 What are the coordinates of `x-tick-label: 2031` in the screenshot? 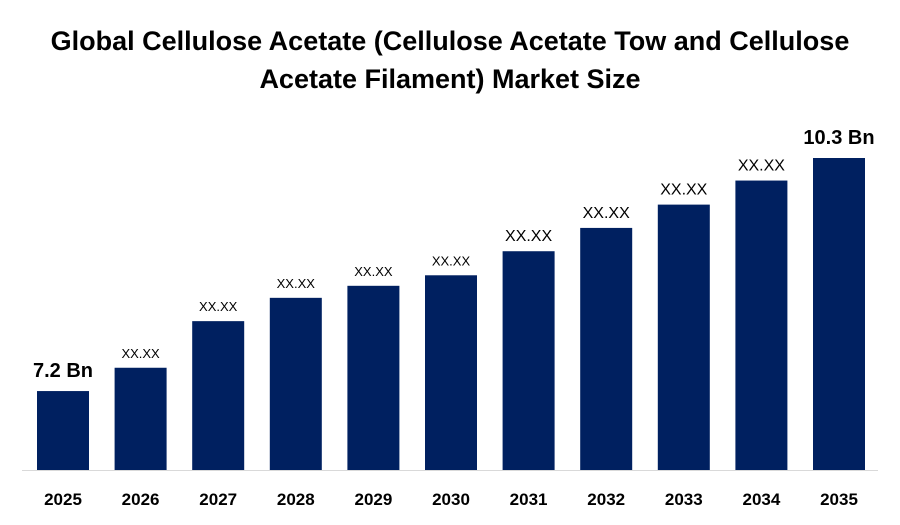 It's located at (529, 499).